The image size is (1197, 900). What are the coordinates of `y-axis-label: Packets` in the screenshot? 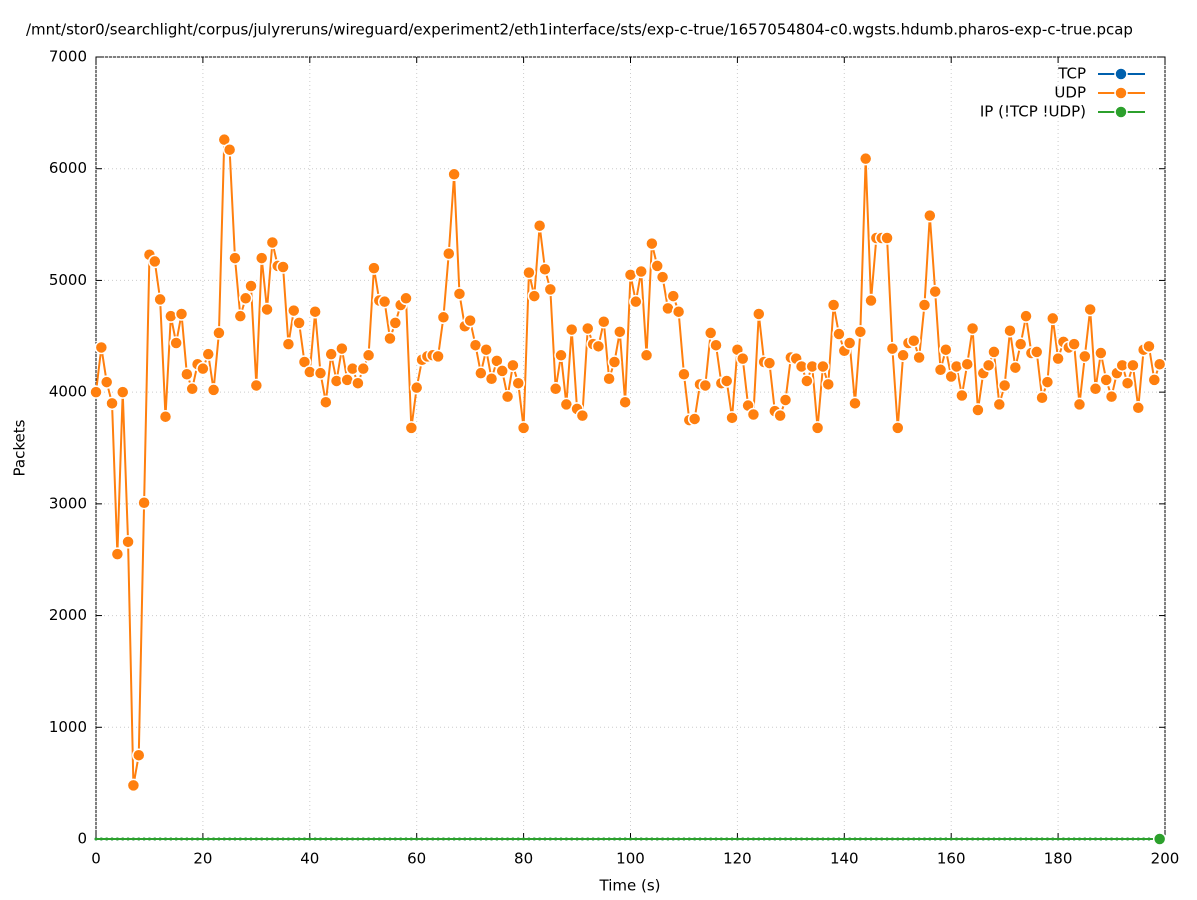 It's located at (20, 447).